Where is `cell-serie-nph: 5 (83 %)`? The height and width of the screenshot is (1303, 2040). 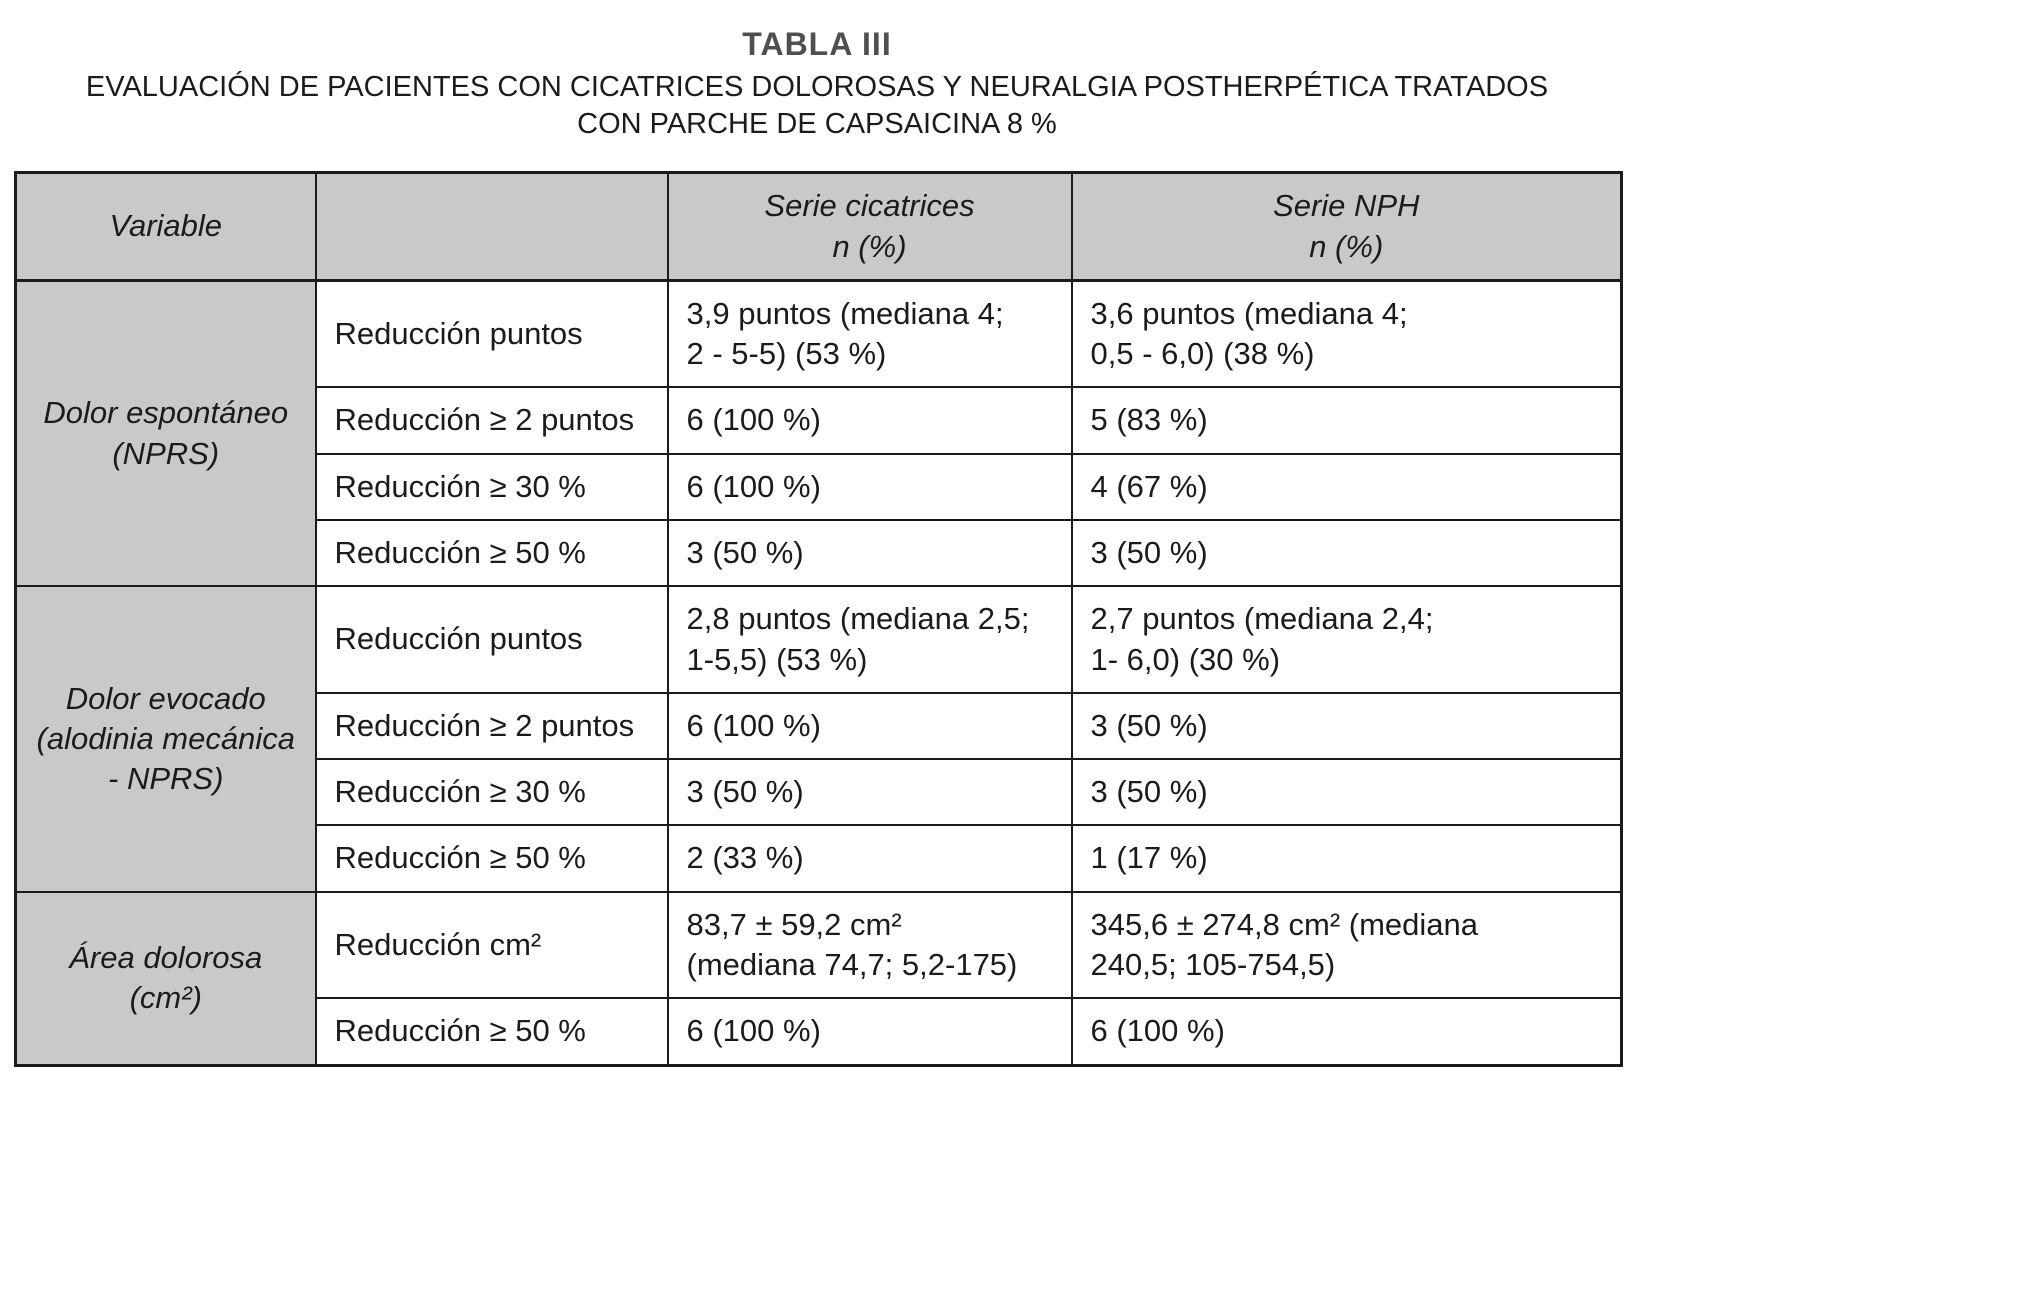 cell-serie-nph: 5 (83 %) is located at coordinates (1346, 420).